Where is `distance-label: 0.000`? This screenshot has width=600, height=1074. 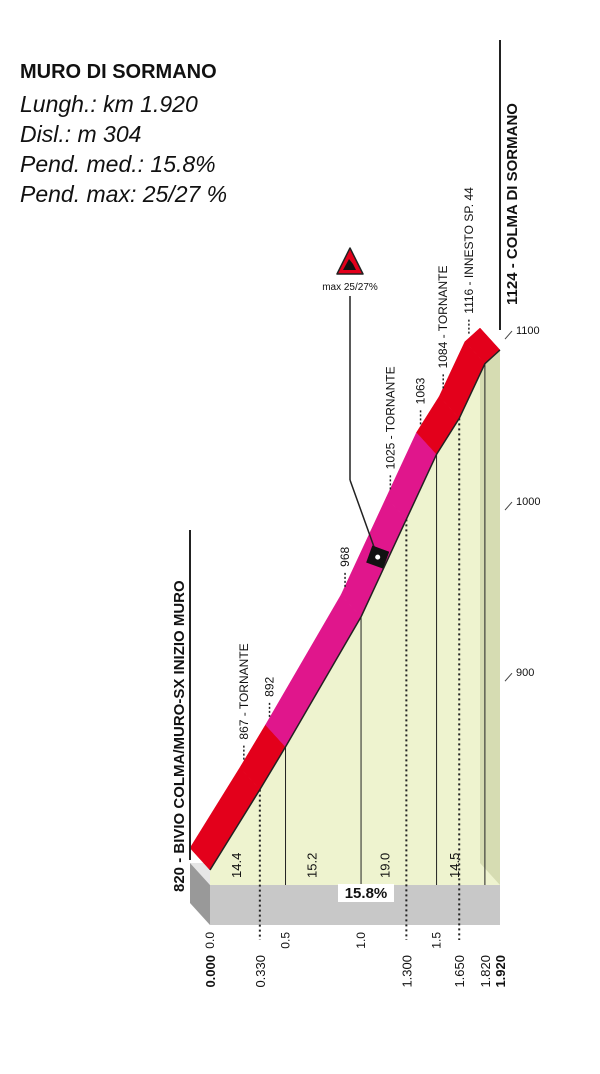 distance-label: 0.000 is located at coordinates (210, 971).